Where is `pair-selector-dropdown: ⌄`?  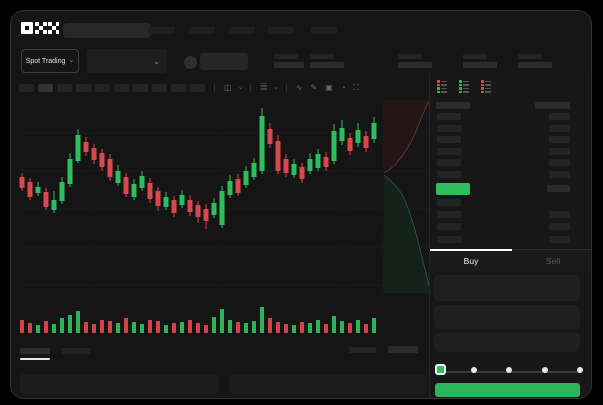 pair-selector-dropdown: ⌄ is located at coordinates (127, 61).